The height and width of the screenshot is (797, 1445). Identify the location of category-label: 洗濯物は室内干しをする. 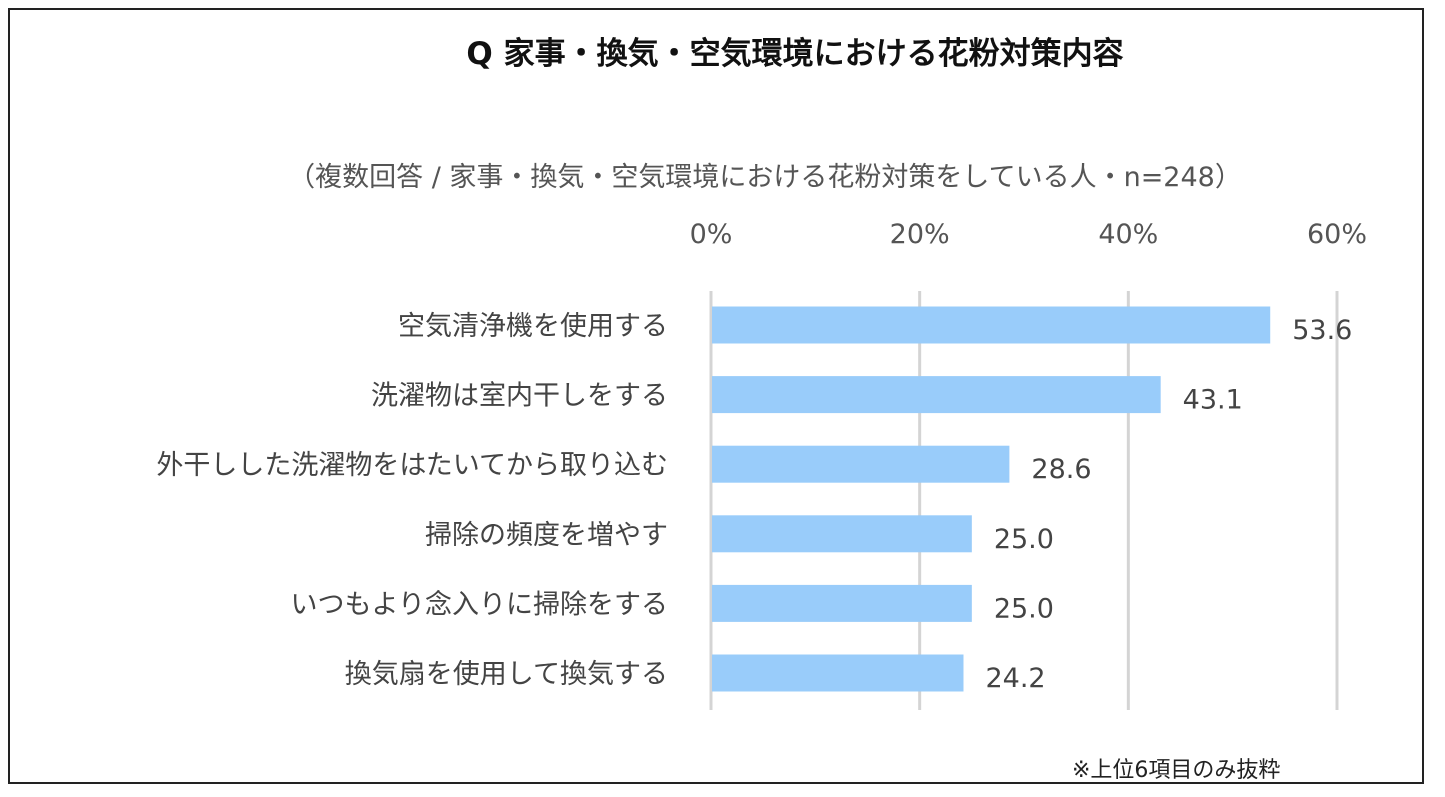
(519, 396).